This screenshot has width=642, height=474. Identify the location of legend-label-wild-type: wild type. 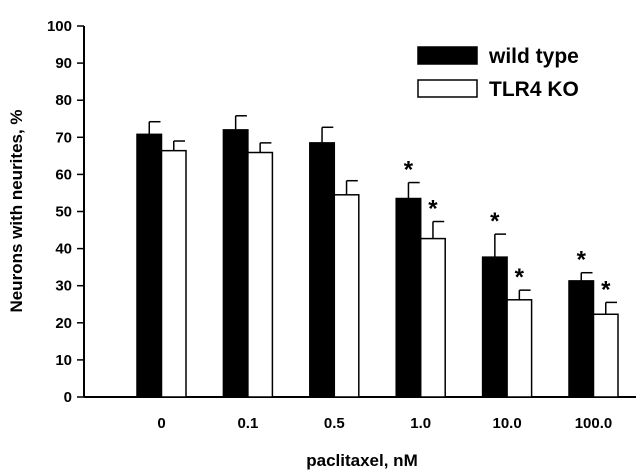
(533, 56).